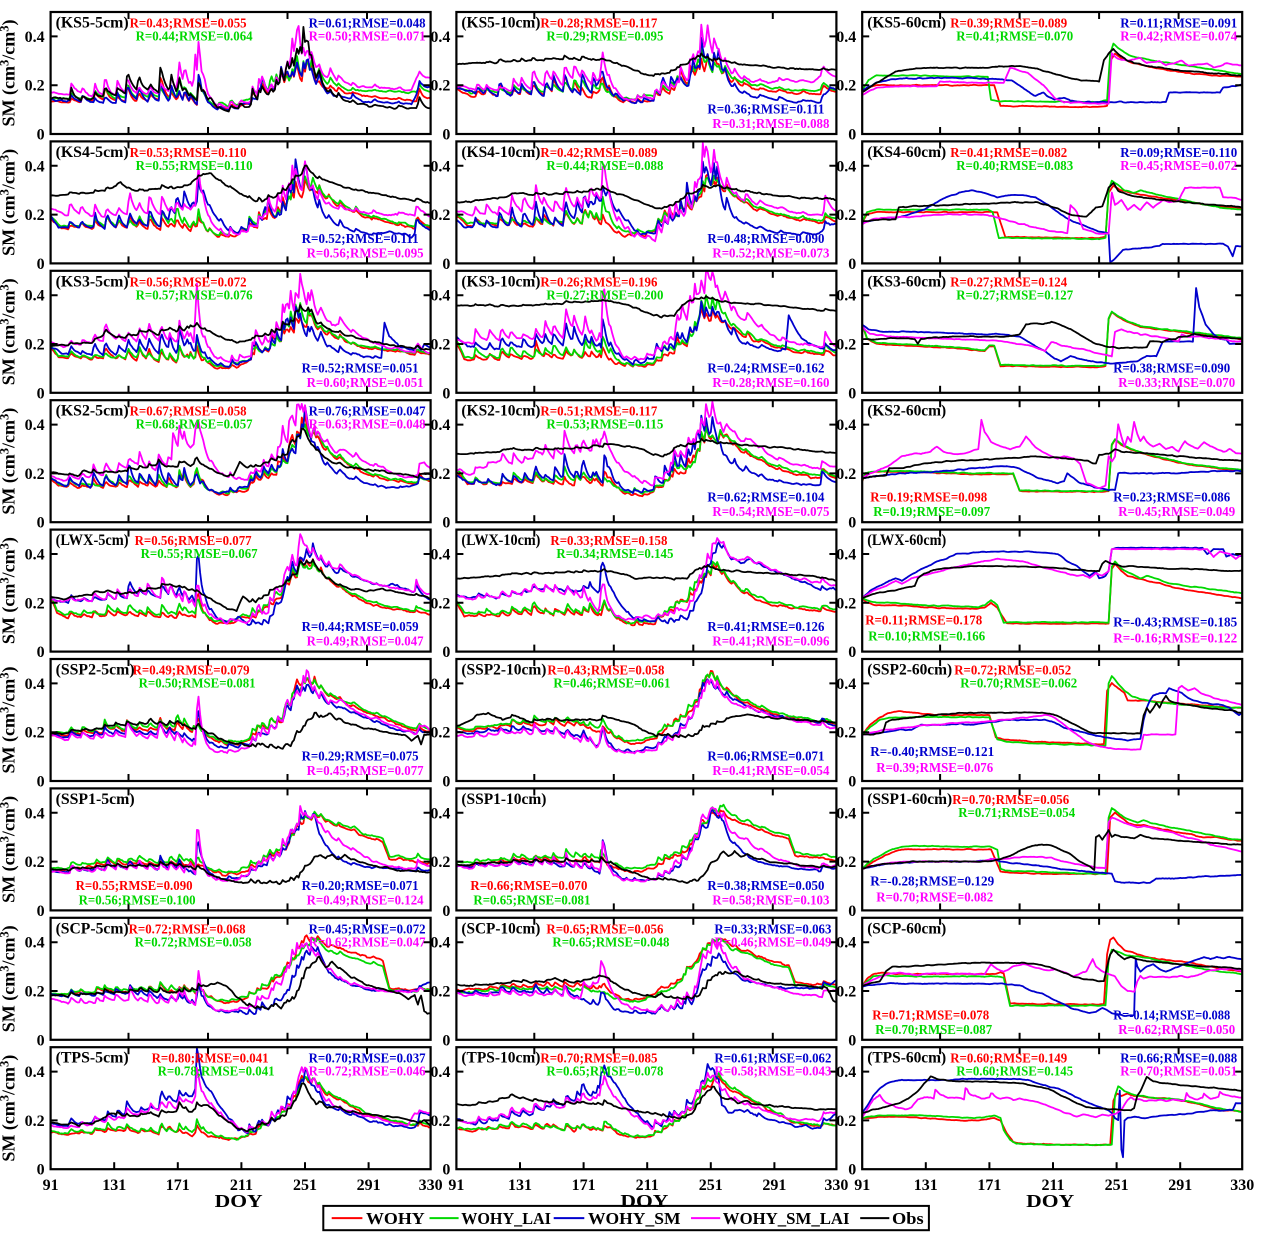  I want to click on svg-text: R=0.31;RMSE=0.088, so click(770, 124).